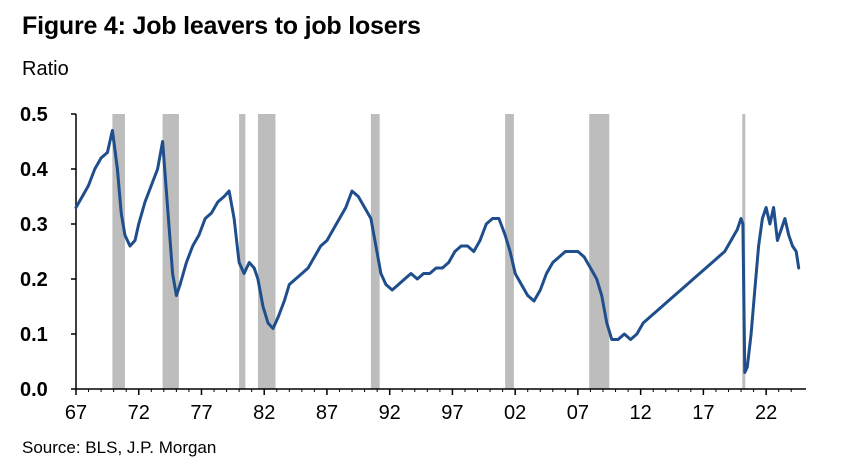  I want to click on x-tick-label: 87, so click(327, 413).